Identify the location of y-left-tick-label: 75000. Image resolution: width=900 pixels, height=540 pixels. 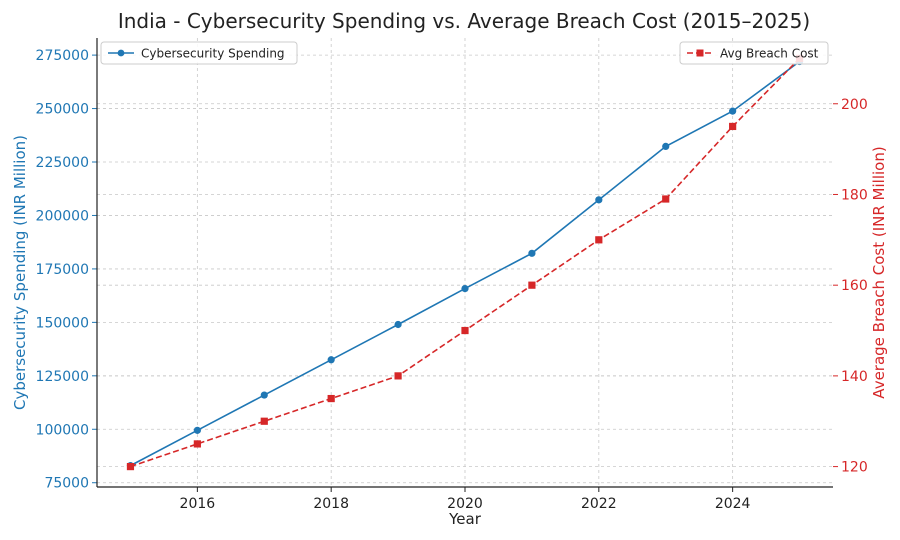
(66, 484).